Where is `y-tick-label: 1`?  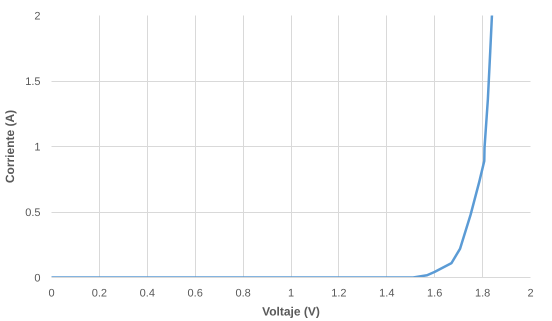 y-tick-label: 1 is located at coordinates (37, 148).